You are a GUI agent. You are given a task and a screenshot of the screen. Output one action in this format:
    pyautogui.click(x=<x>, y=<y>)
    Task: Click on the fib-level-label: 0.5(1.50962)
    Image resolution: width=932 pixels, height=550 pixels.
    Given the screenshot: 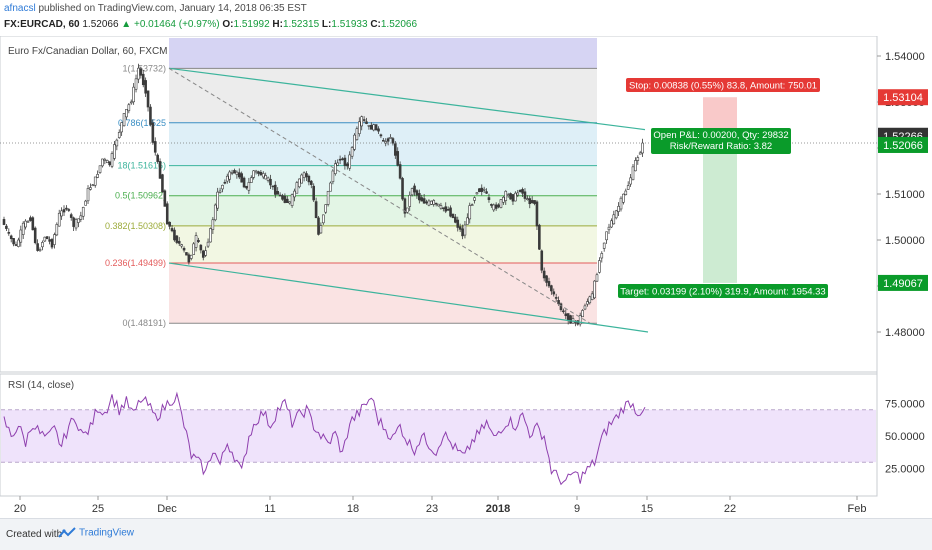 What is the action you would take?
    pyautogui.click(x=140, y=196)
    